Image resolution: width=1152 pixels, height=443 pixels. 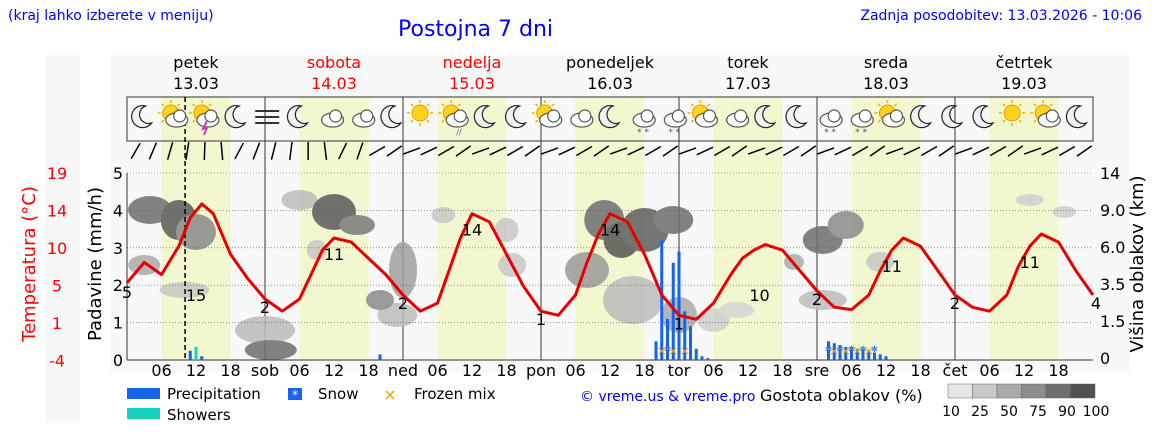 I want to click on showers-legend-swatch, so click(x=143, y=413).